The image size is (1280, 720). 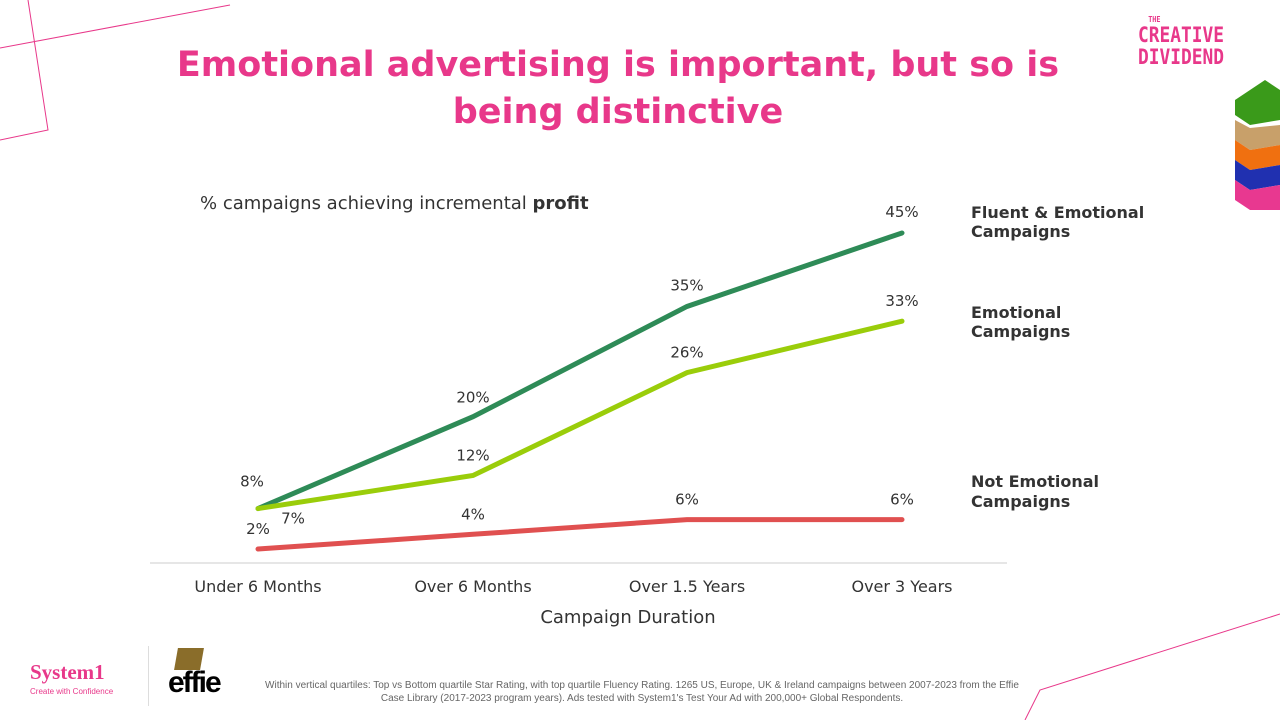 I want to click on divider, so click(x=148, y=676).